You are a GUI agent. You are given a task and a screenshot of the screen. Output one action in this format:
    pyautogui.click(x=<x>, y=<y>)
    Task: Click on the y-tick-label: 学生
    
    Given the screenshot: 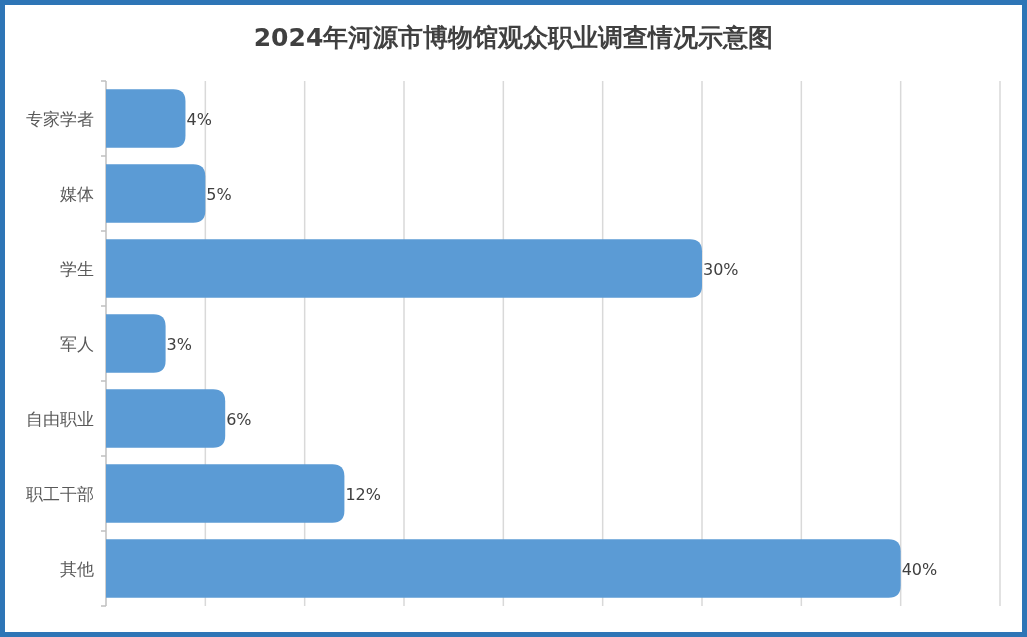 What is the action you would take?
    pyautogui.click(x=77, y=268)
    